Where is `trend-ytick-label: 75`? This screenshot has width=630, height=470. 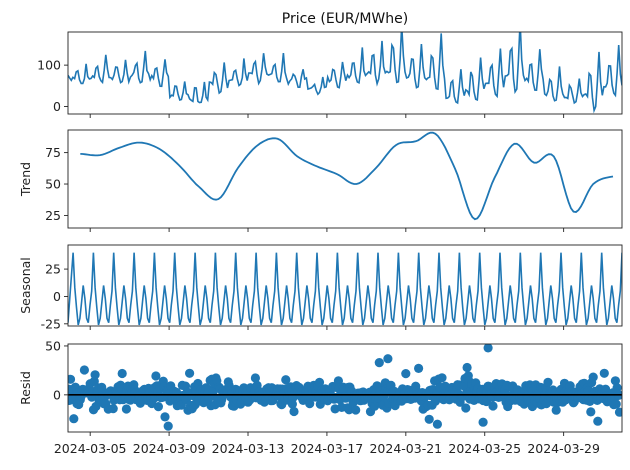
trend-ytick-label: 75 is located at coordinates (53, 152).